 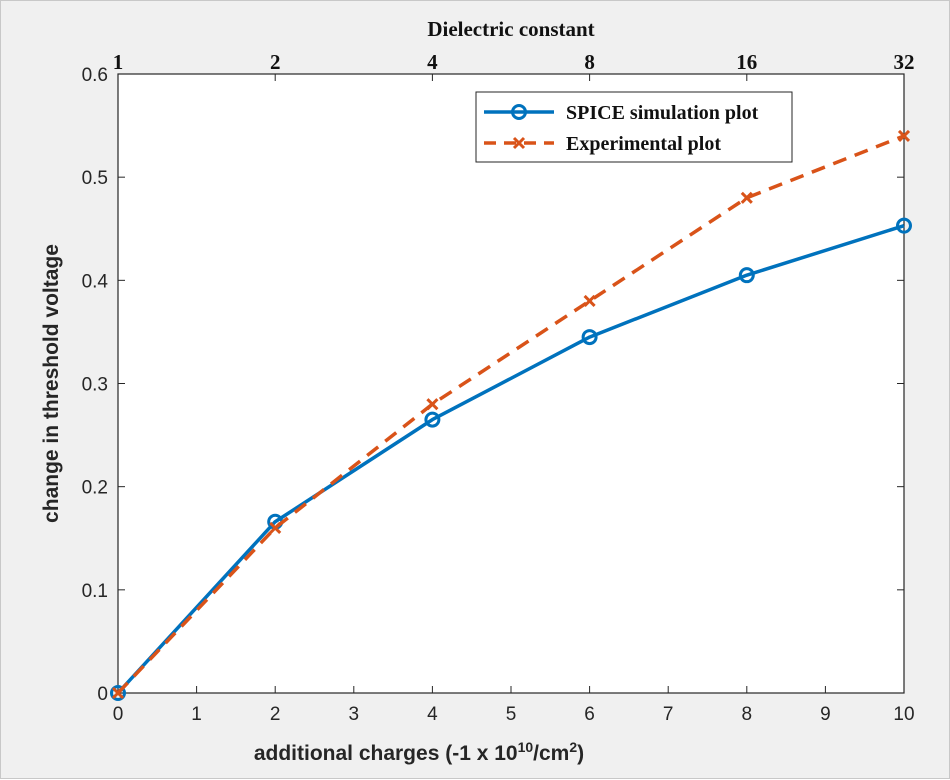 What do you see at coordinates (432, 62) in the screenshot?
I see `top-tick-label: 4` at bounding box center [432, 62].